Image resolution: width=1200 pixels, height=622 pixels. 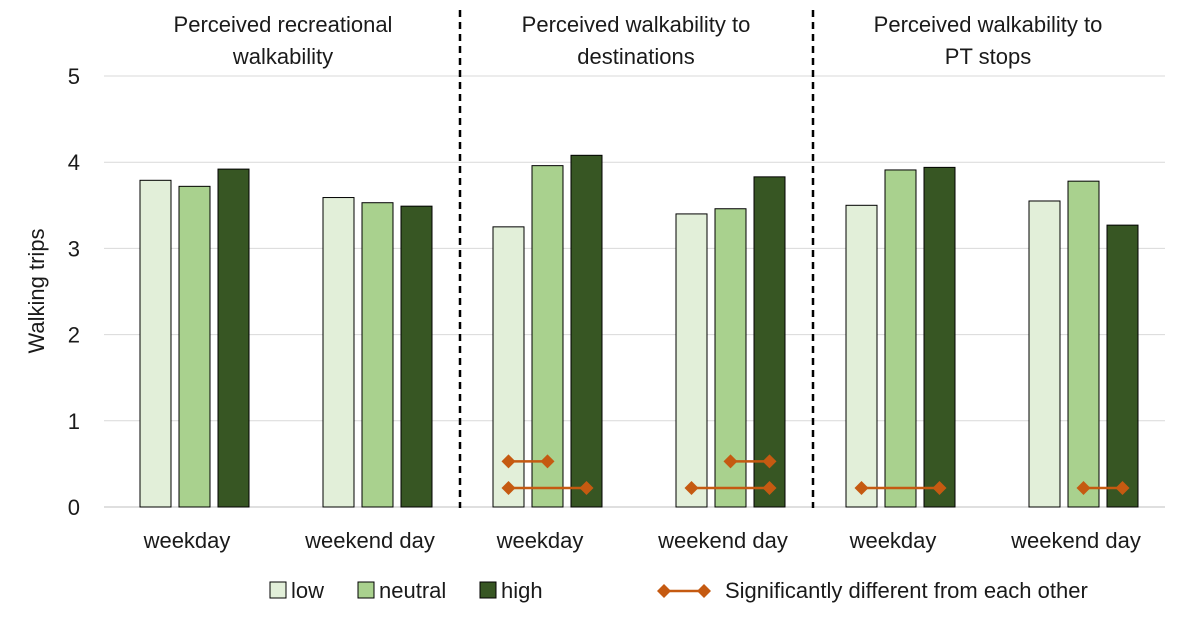 What do you see at coordinates (283, 24) in the screenshot?
I see `panel-title: Perceived recreational` at bounding box center [283, 24].